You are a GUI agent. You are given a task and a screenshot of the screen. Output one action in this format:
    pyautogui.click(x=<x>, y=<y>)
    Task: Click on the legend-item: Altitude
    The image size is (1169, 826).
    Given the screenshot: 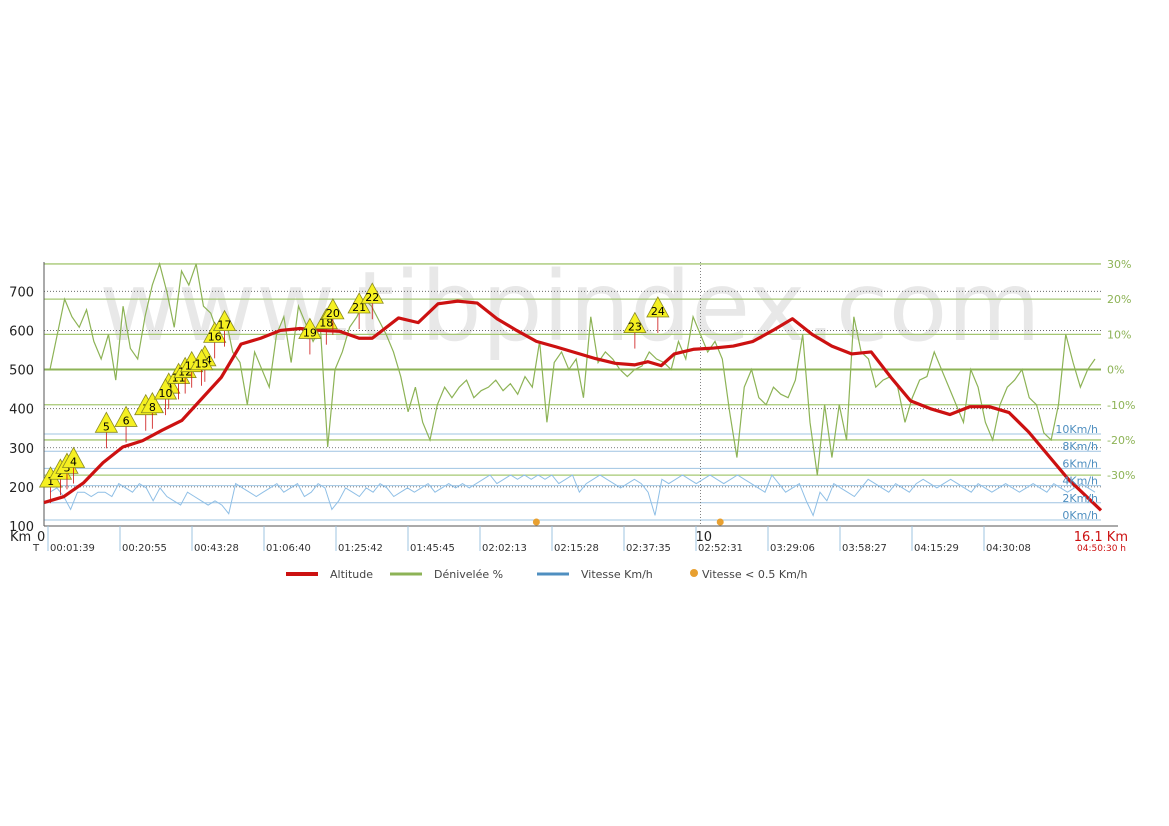 What is the action you would take?
    pyautogui.click(x=329, y=574)
    